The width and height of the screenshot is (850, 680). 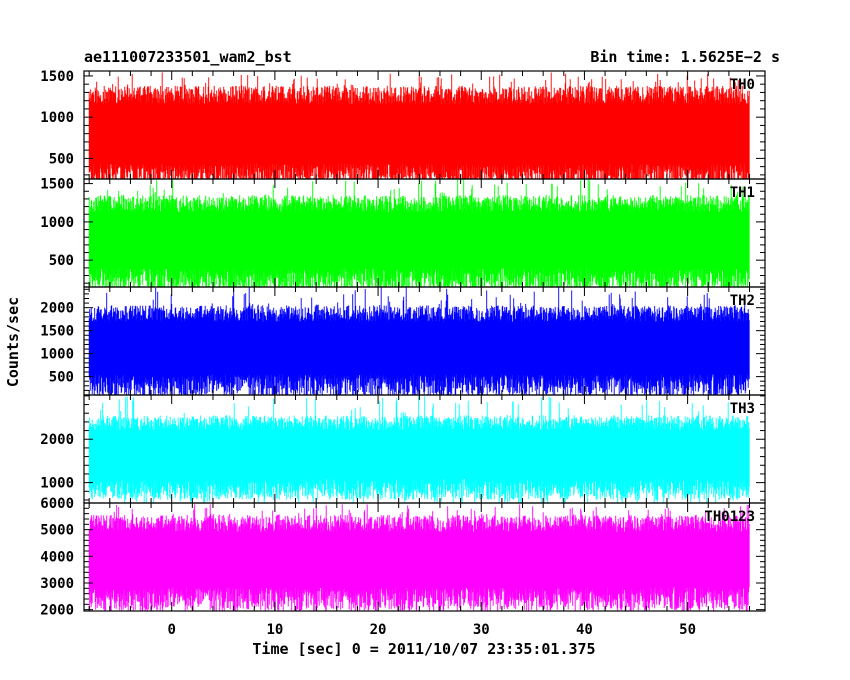 I want to click on y-tick-label: 4000, so click(x=57, y=557).